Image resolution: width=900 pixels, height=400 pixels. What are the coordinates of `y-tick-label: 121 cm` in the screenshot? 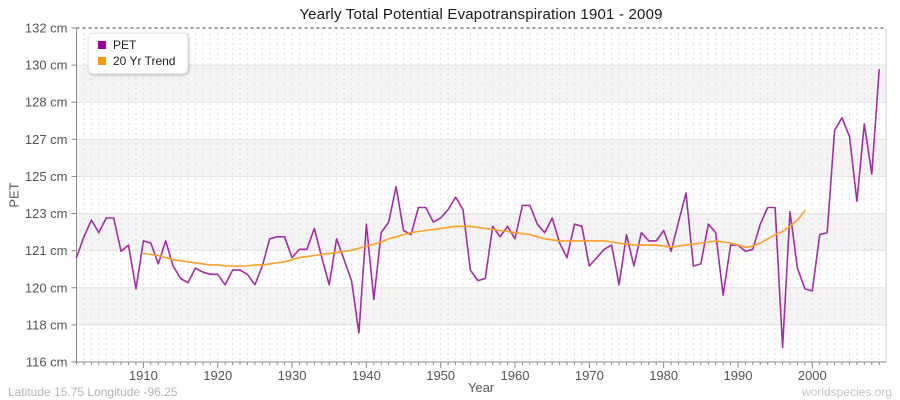 It's located at (46, 250).